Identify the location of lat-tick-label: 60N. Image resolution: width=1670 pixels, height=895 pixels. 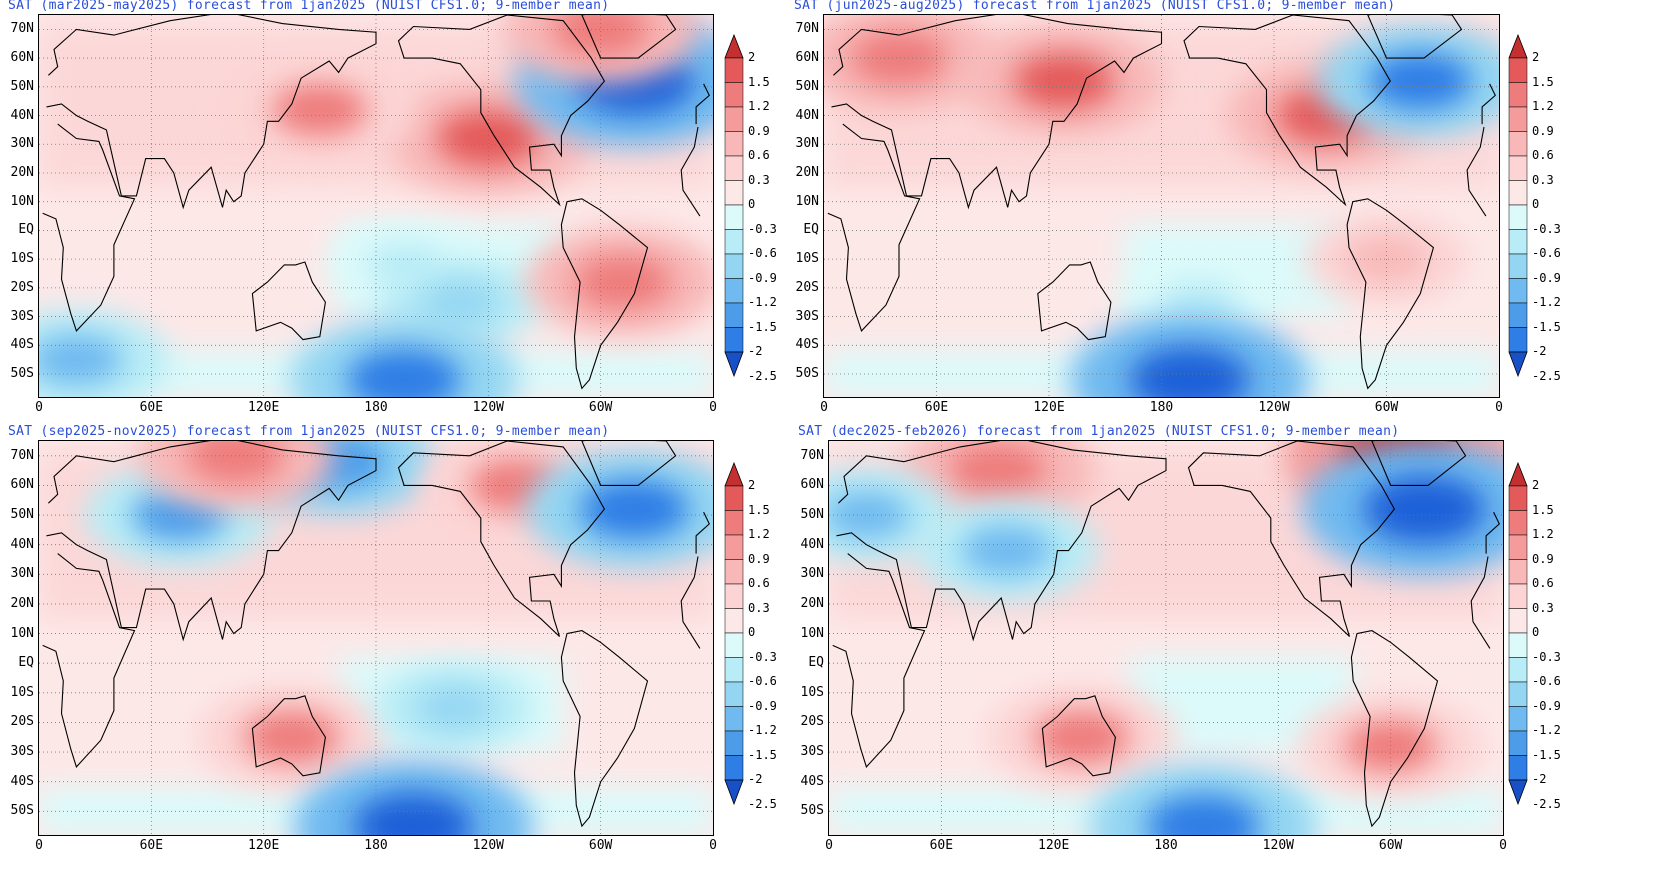
(22, 485).